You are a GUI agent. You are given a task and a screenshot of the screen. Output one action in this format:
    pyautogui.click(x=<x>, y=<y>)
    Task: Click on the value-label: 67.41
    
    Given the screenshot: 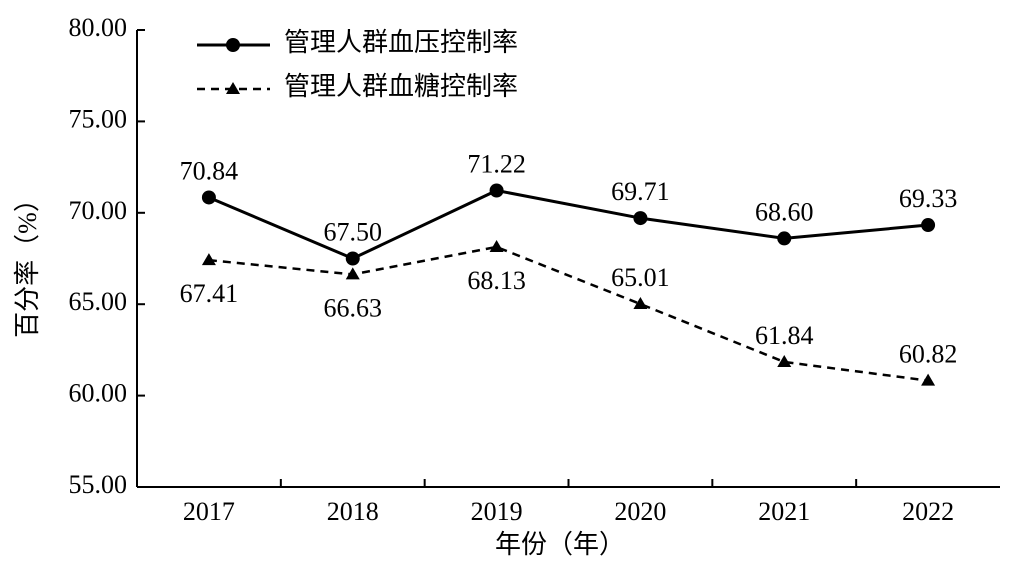 What is the action you would take?
    pyautogui.click(x=209, y=293)
    